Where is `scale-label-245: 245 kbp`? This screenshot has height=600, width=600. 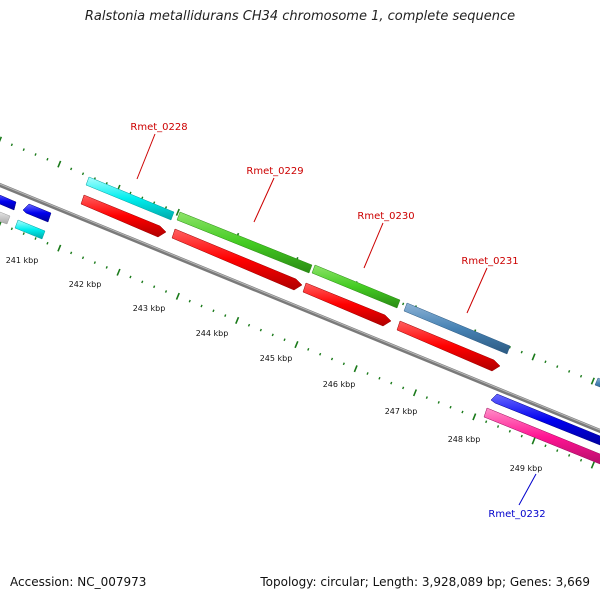
scale-label-245: 245 kbp is located at coordinates (276, 358).